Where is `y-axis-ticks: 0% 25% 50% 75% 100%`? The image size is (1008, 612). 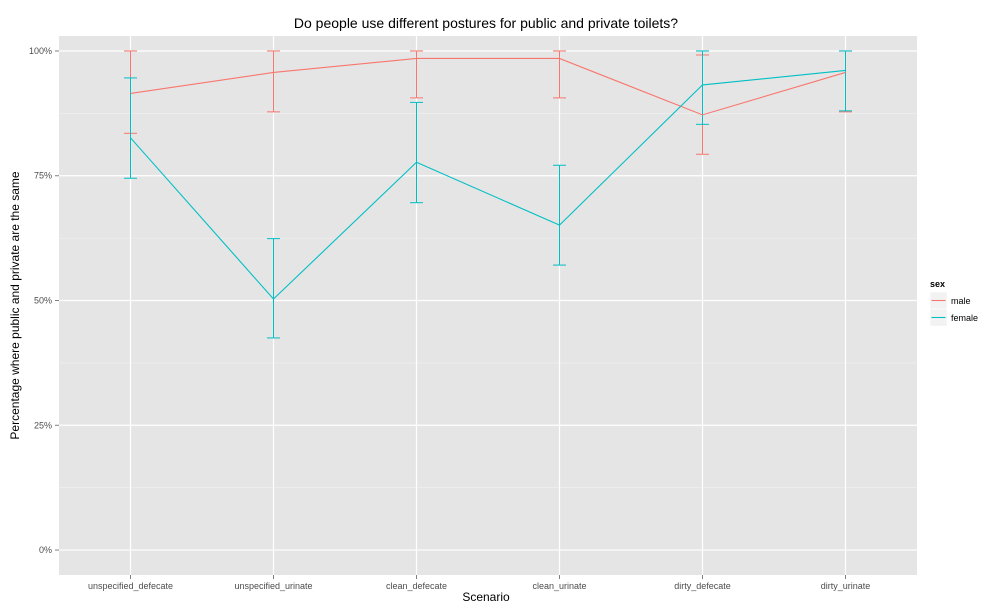 y-axis-ticks: 0% 25% 50% 75% 100% is located at coordinates (44, 300).